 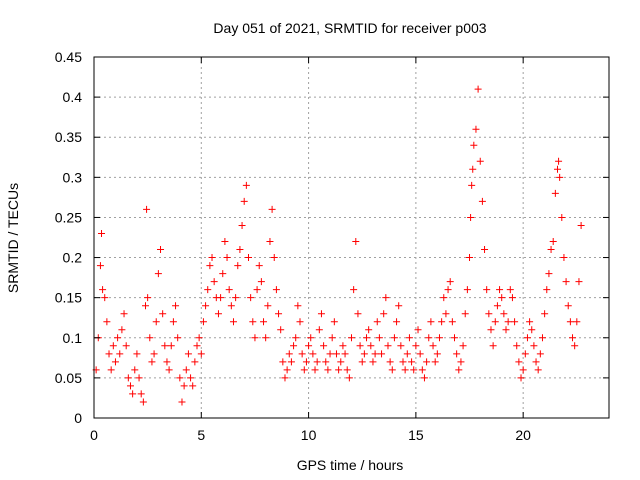 I want to click on y-tick-label: 0, so click(x=78, y=418).